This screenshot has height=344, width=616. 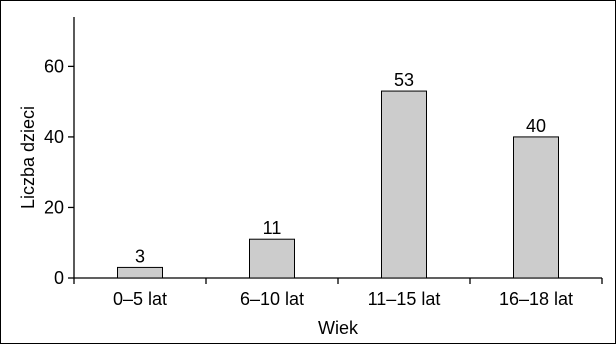 I want to click on x-axis-title: Wiek, so click(x=338, y=328).